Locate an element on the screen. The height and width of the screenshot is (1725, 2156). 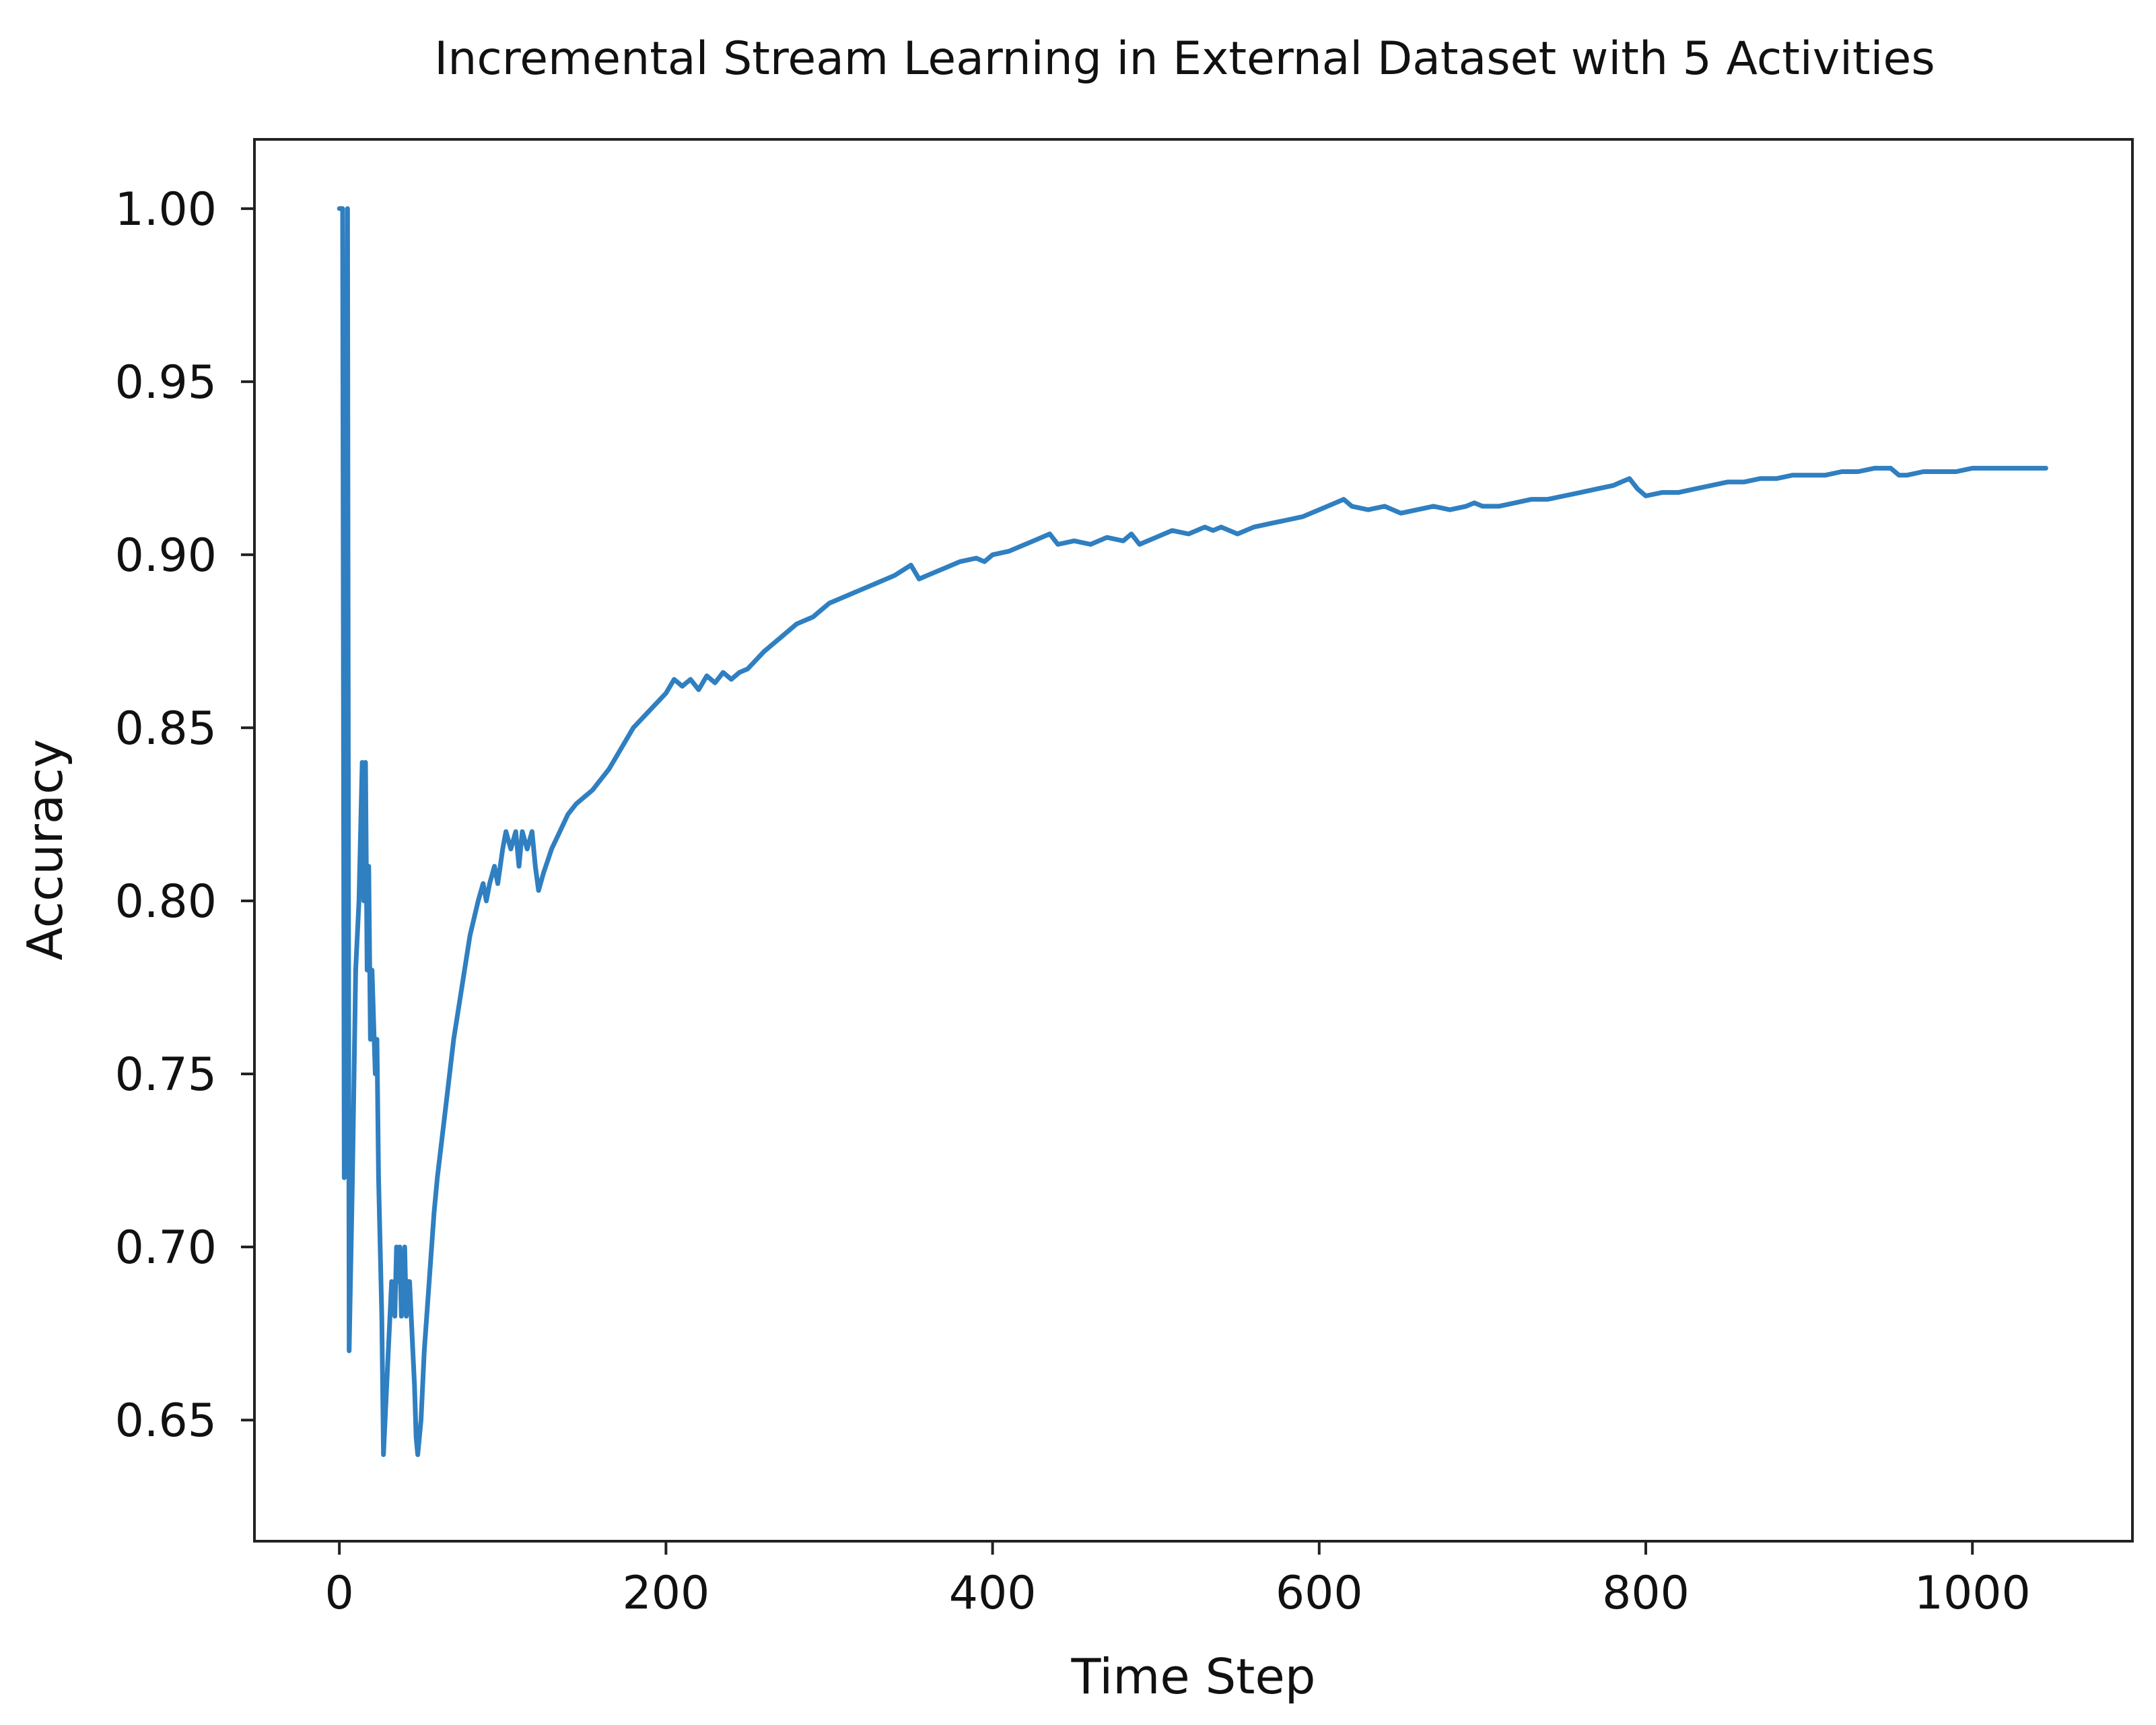
y-tick-label: 1.00 is located at coordinates (166, 209).